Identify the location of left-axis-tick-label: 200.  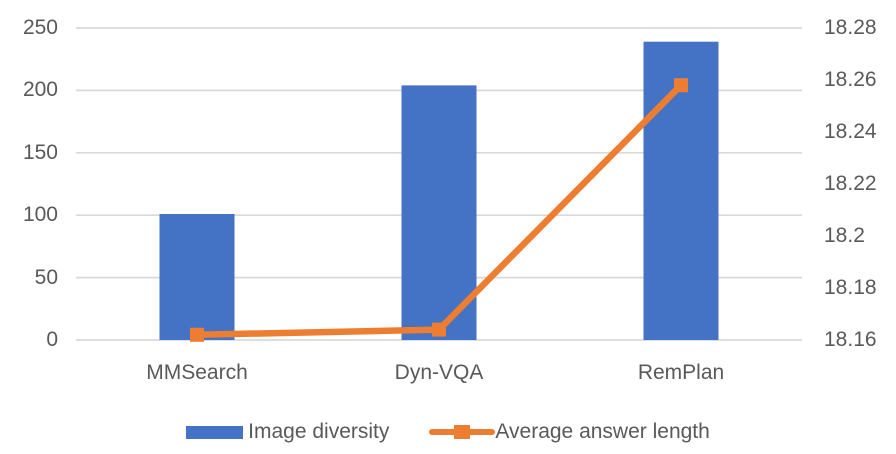
(40, 89).